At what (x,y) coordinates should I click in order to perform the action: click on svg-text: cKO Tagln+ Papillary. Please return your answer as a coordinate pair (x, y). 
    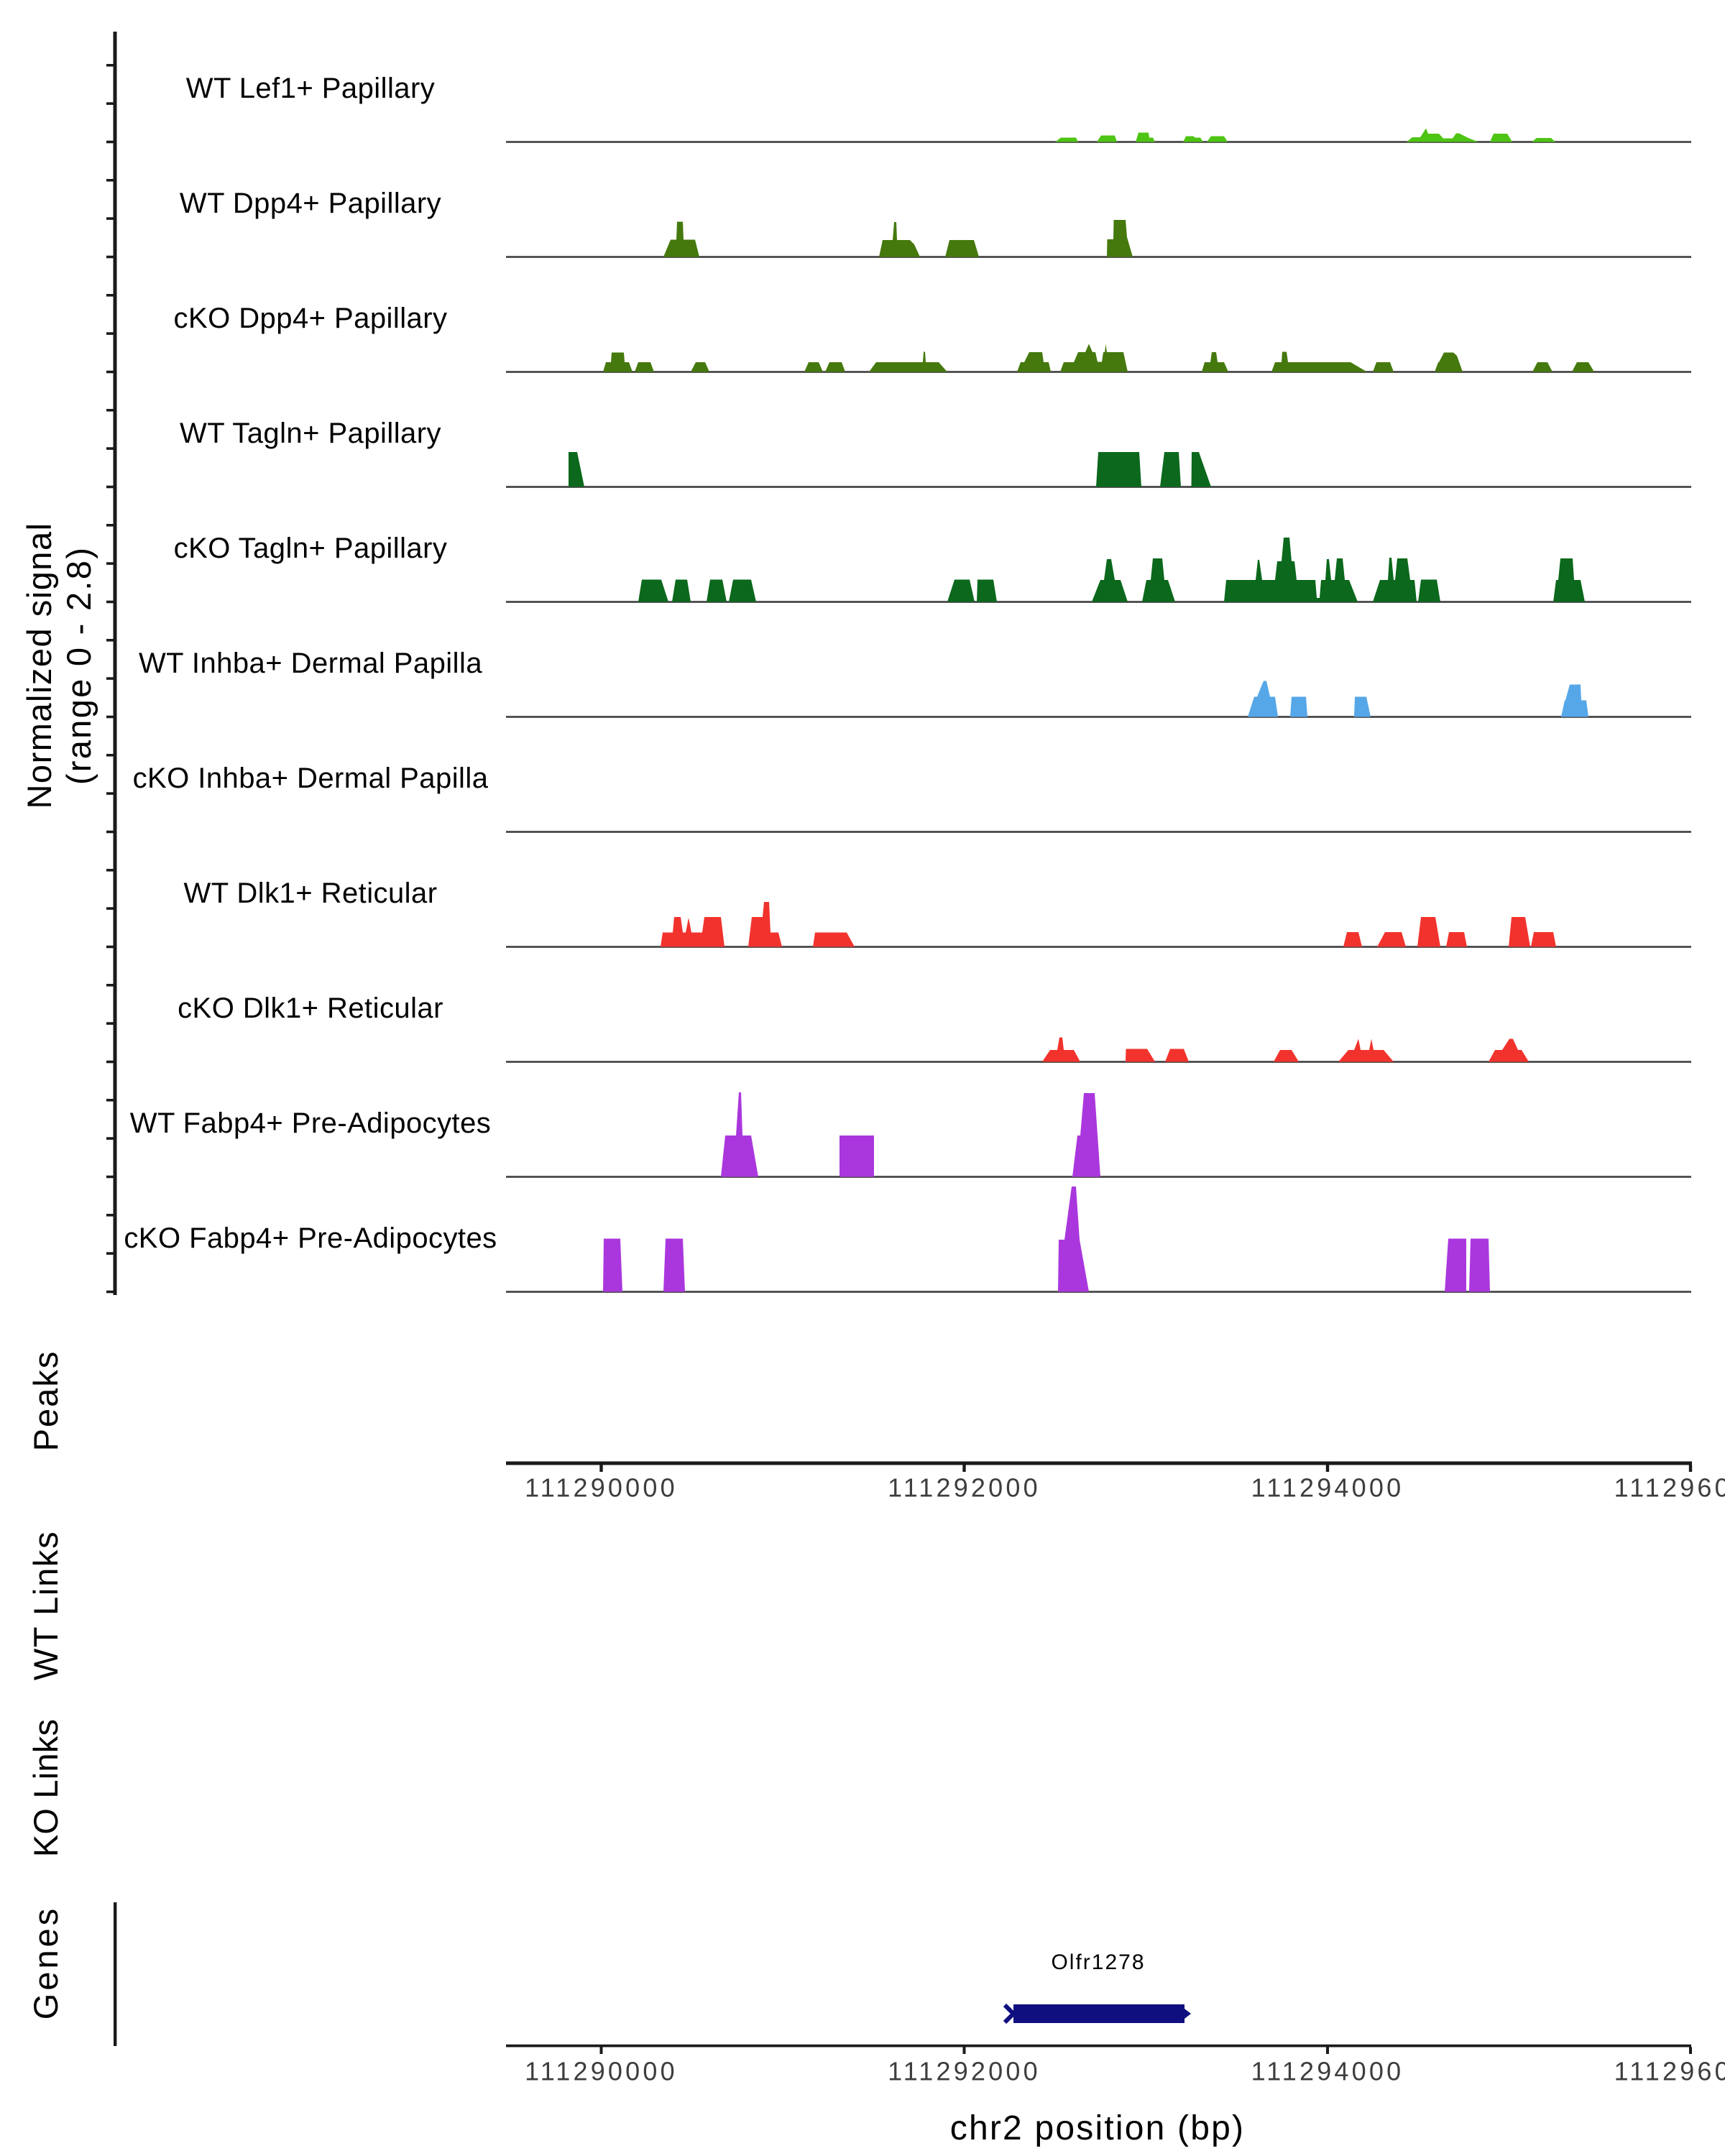
    Looking at the image, I should click on (311, 548).